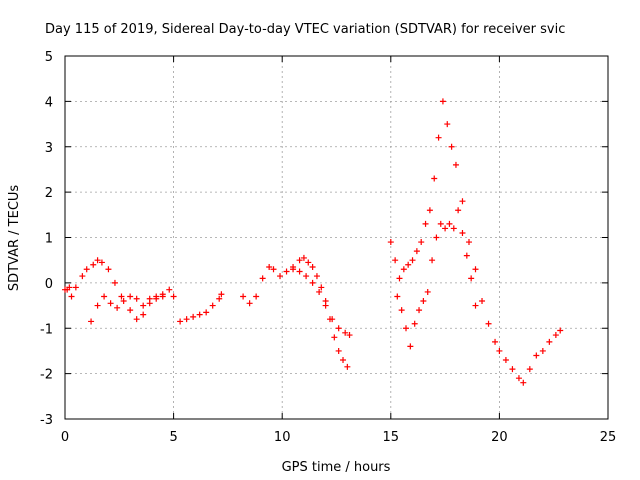 The width and height of the screenshot is (640, 480). Describe the element at coordinates (49, 102) in the screenshot. I see `y-tick-label: 4` at that location.